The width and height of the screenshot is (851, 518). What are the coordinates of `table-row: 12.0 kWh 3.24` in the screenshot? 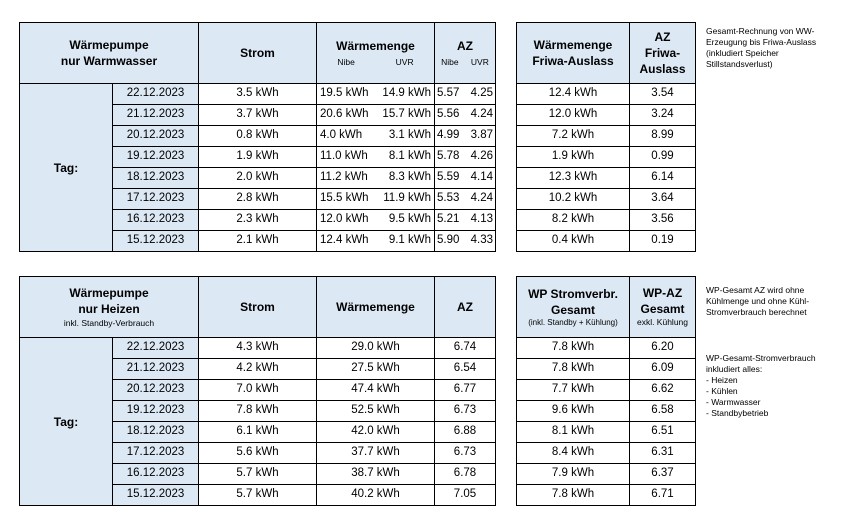 It's located at (606, 115).